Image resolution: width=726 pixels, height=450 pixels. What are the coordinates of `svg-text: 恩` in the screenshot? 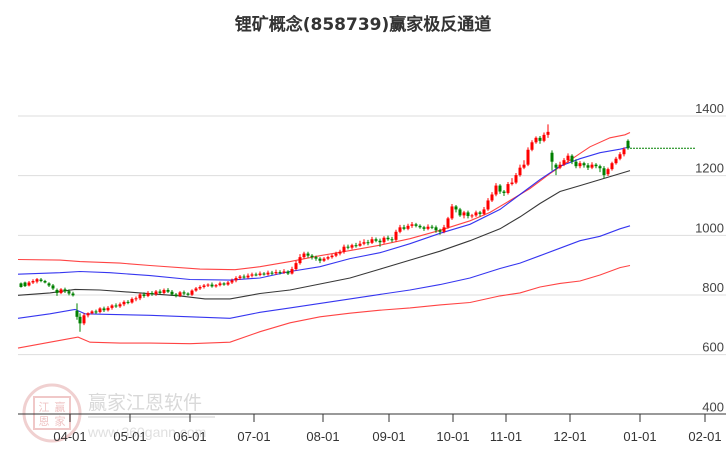 It's located at (44, 421).